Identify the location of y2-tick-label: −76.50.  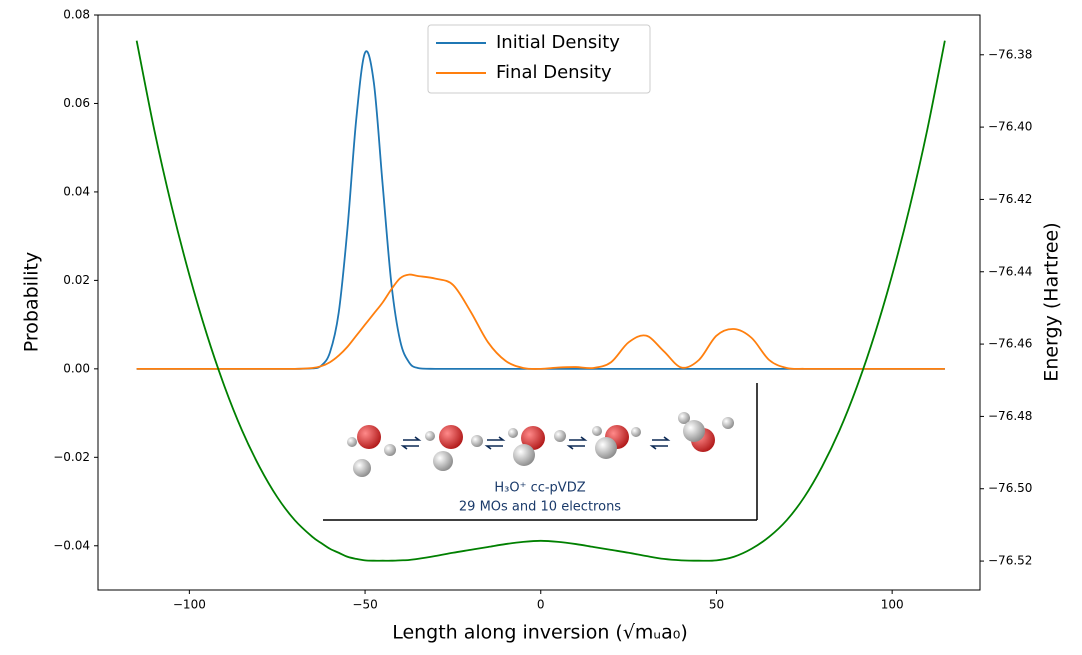
(1010, 488).